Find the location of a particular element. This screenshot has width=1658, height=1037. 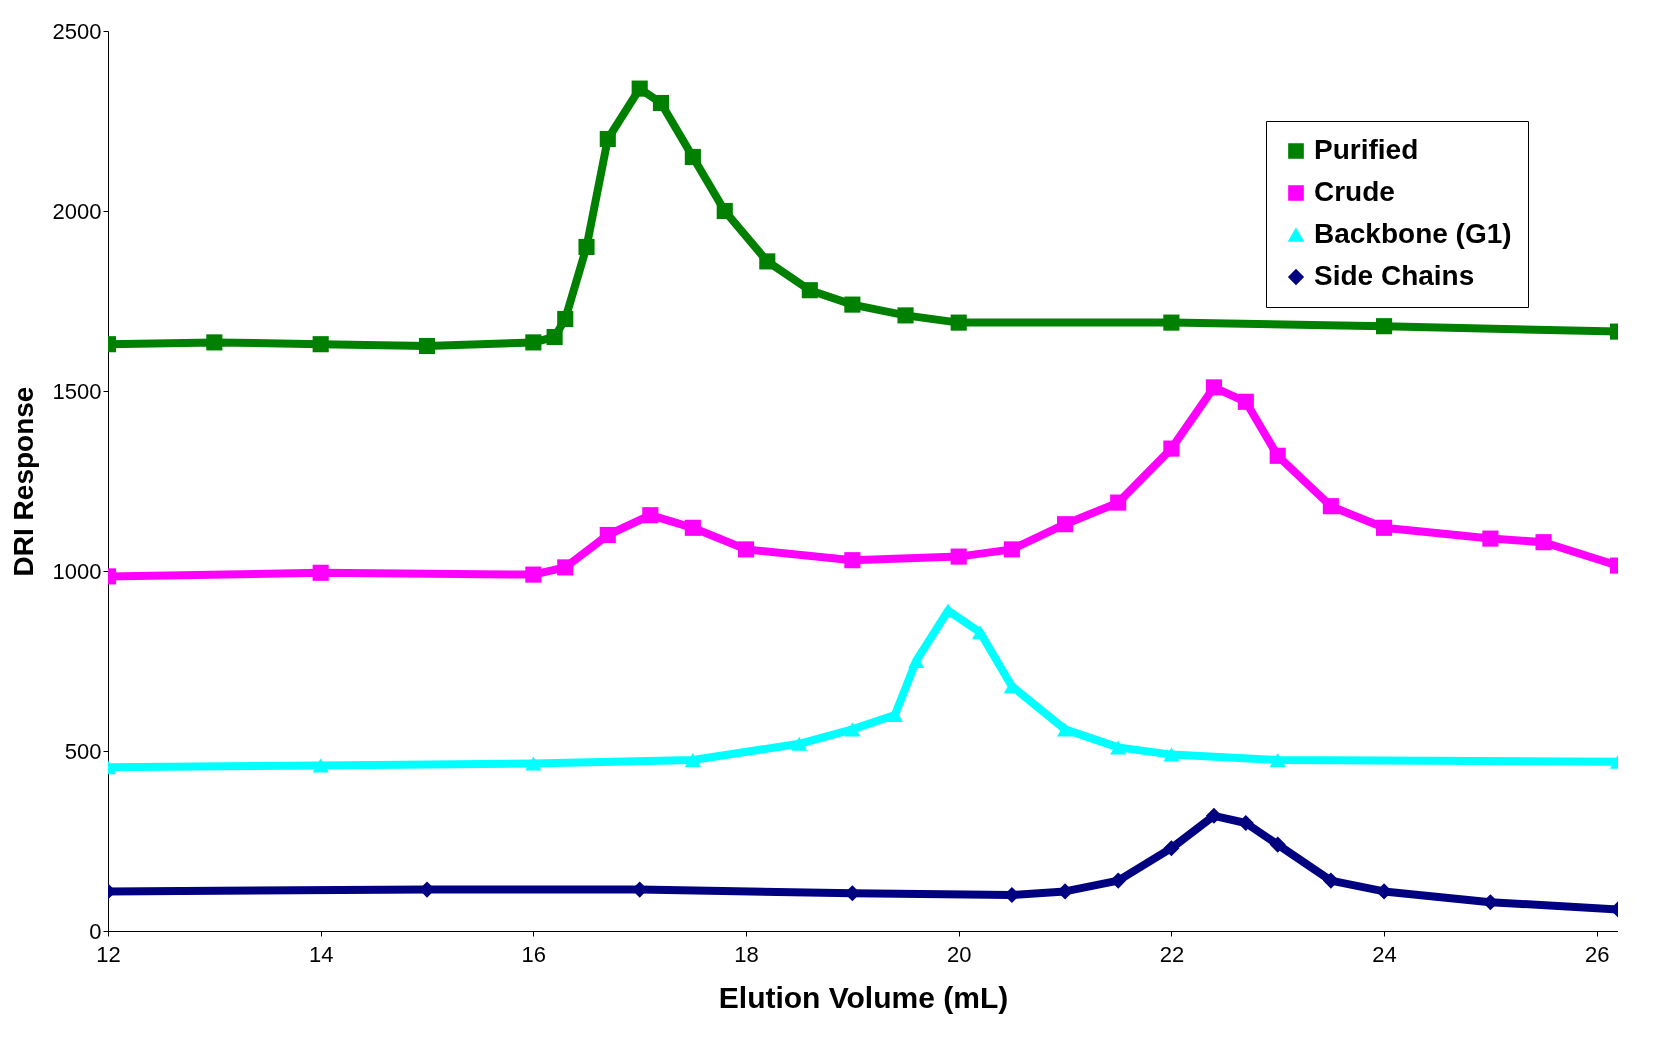

legend-label: Purified is located at coordinates (1366, 149).